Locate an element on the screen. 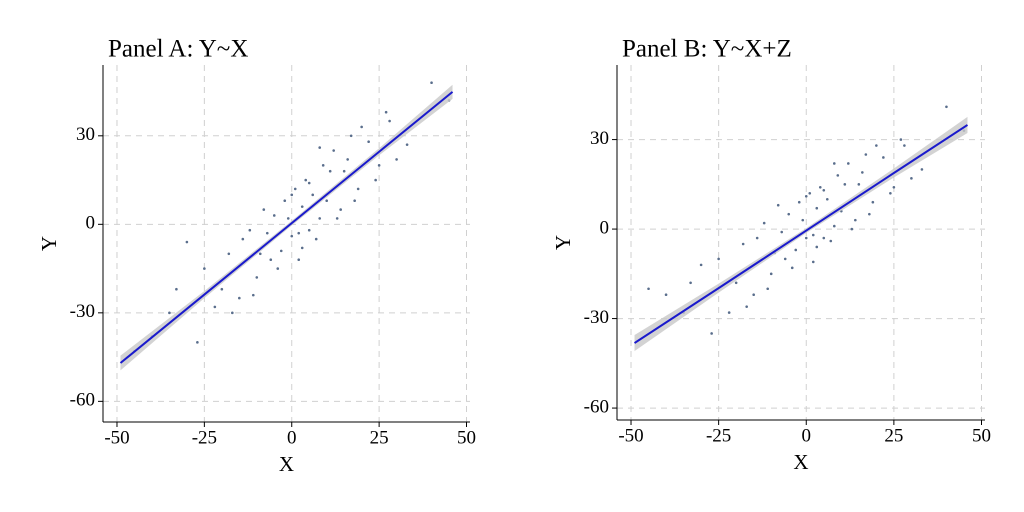 The width and height of the screenshot is (1024, 512). y-tick-label: 0 is located at coordinates (91, 223).